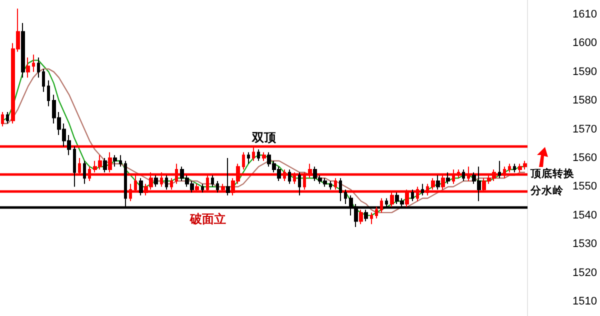  Describe the element at coordinates (585, 272) in the screenshot. I see `y-tick-label: 1520` at that location.